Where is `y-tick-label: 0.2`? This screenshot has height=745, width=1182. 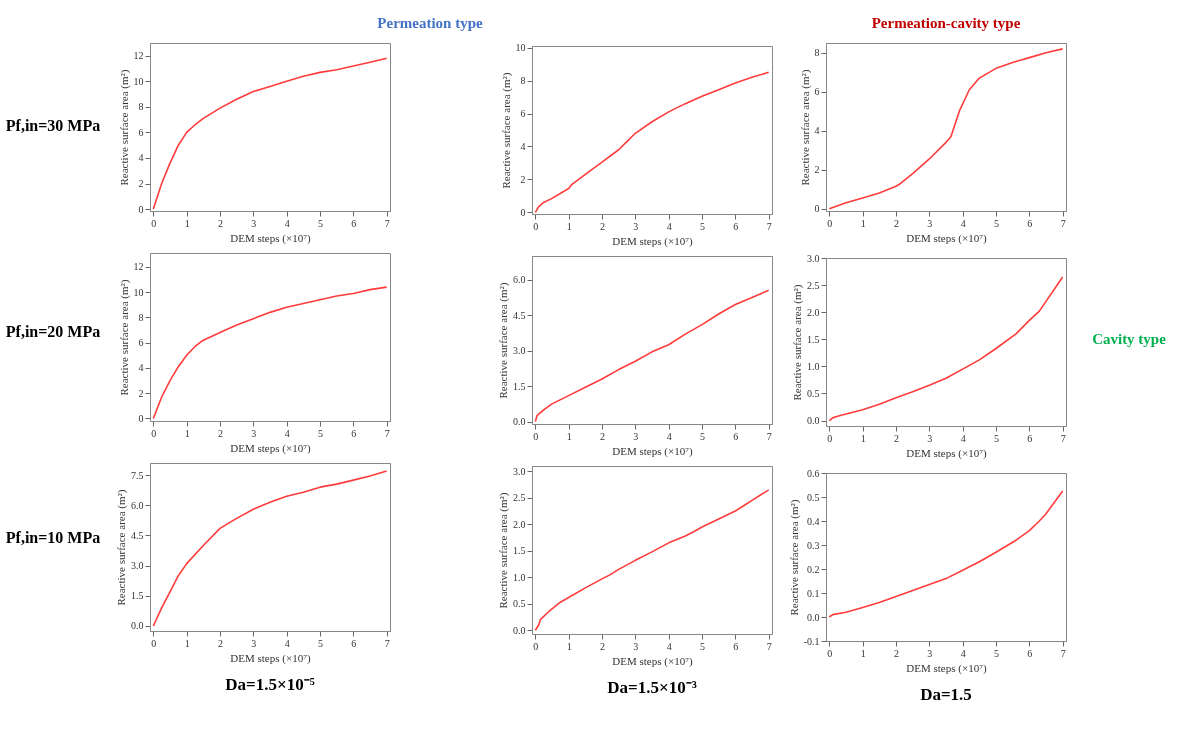 y-tick-label: 0.2 is located at coordinates (813, 569).